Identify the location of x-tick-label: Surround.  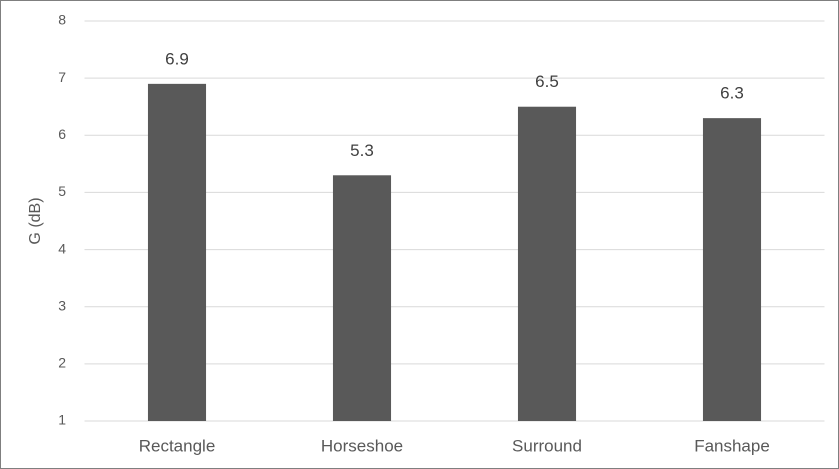
(547, 445).